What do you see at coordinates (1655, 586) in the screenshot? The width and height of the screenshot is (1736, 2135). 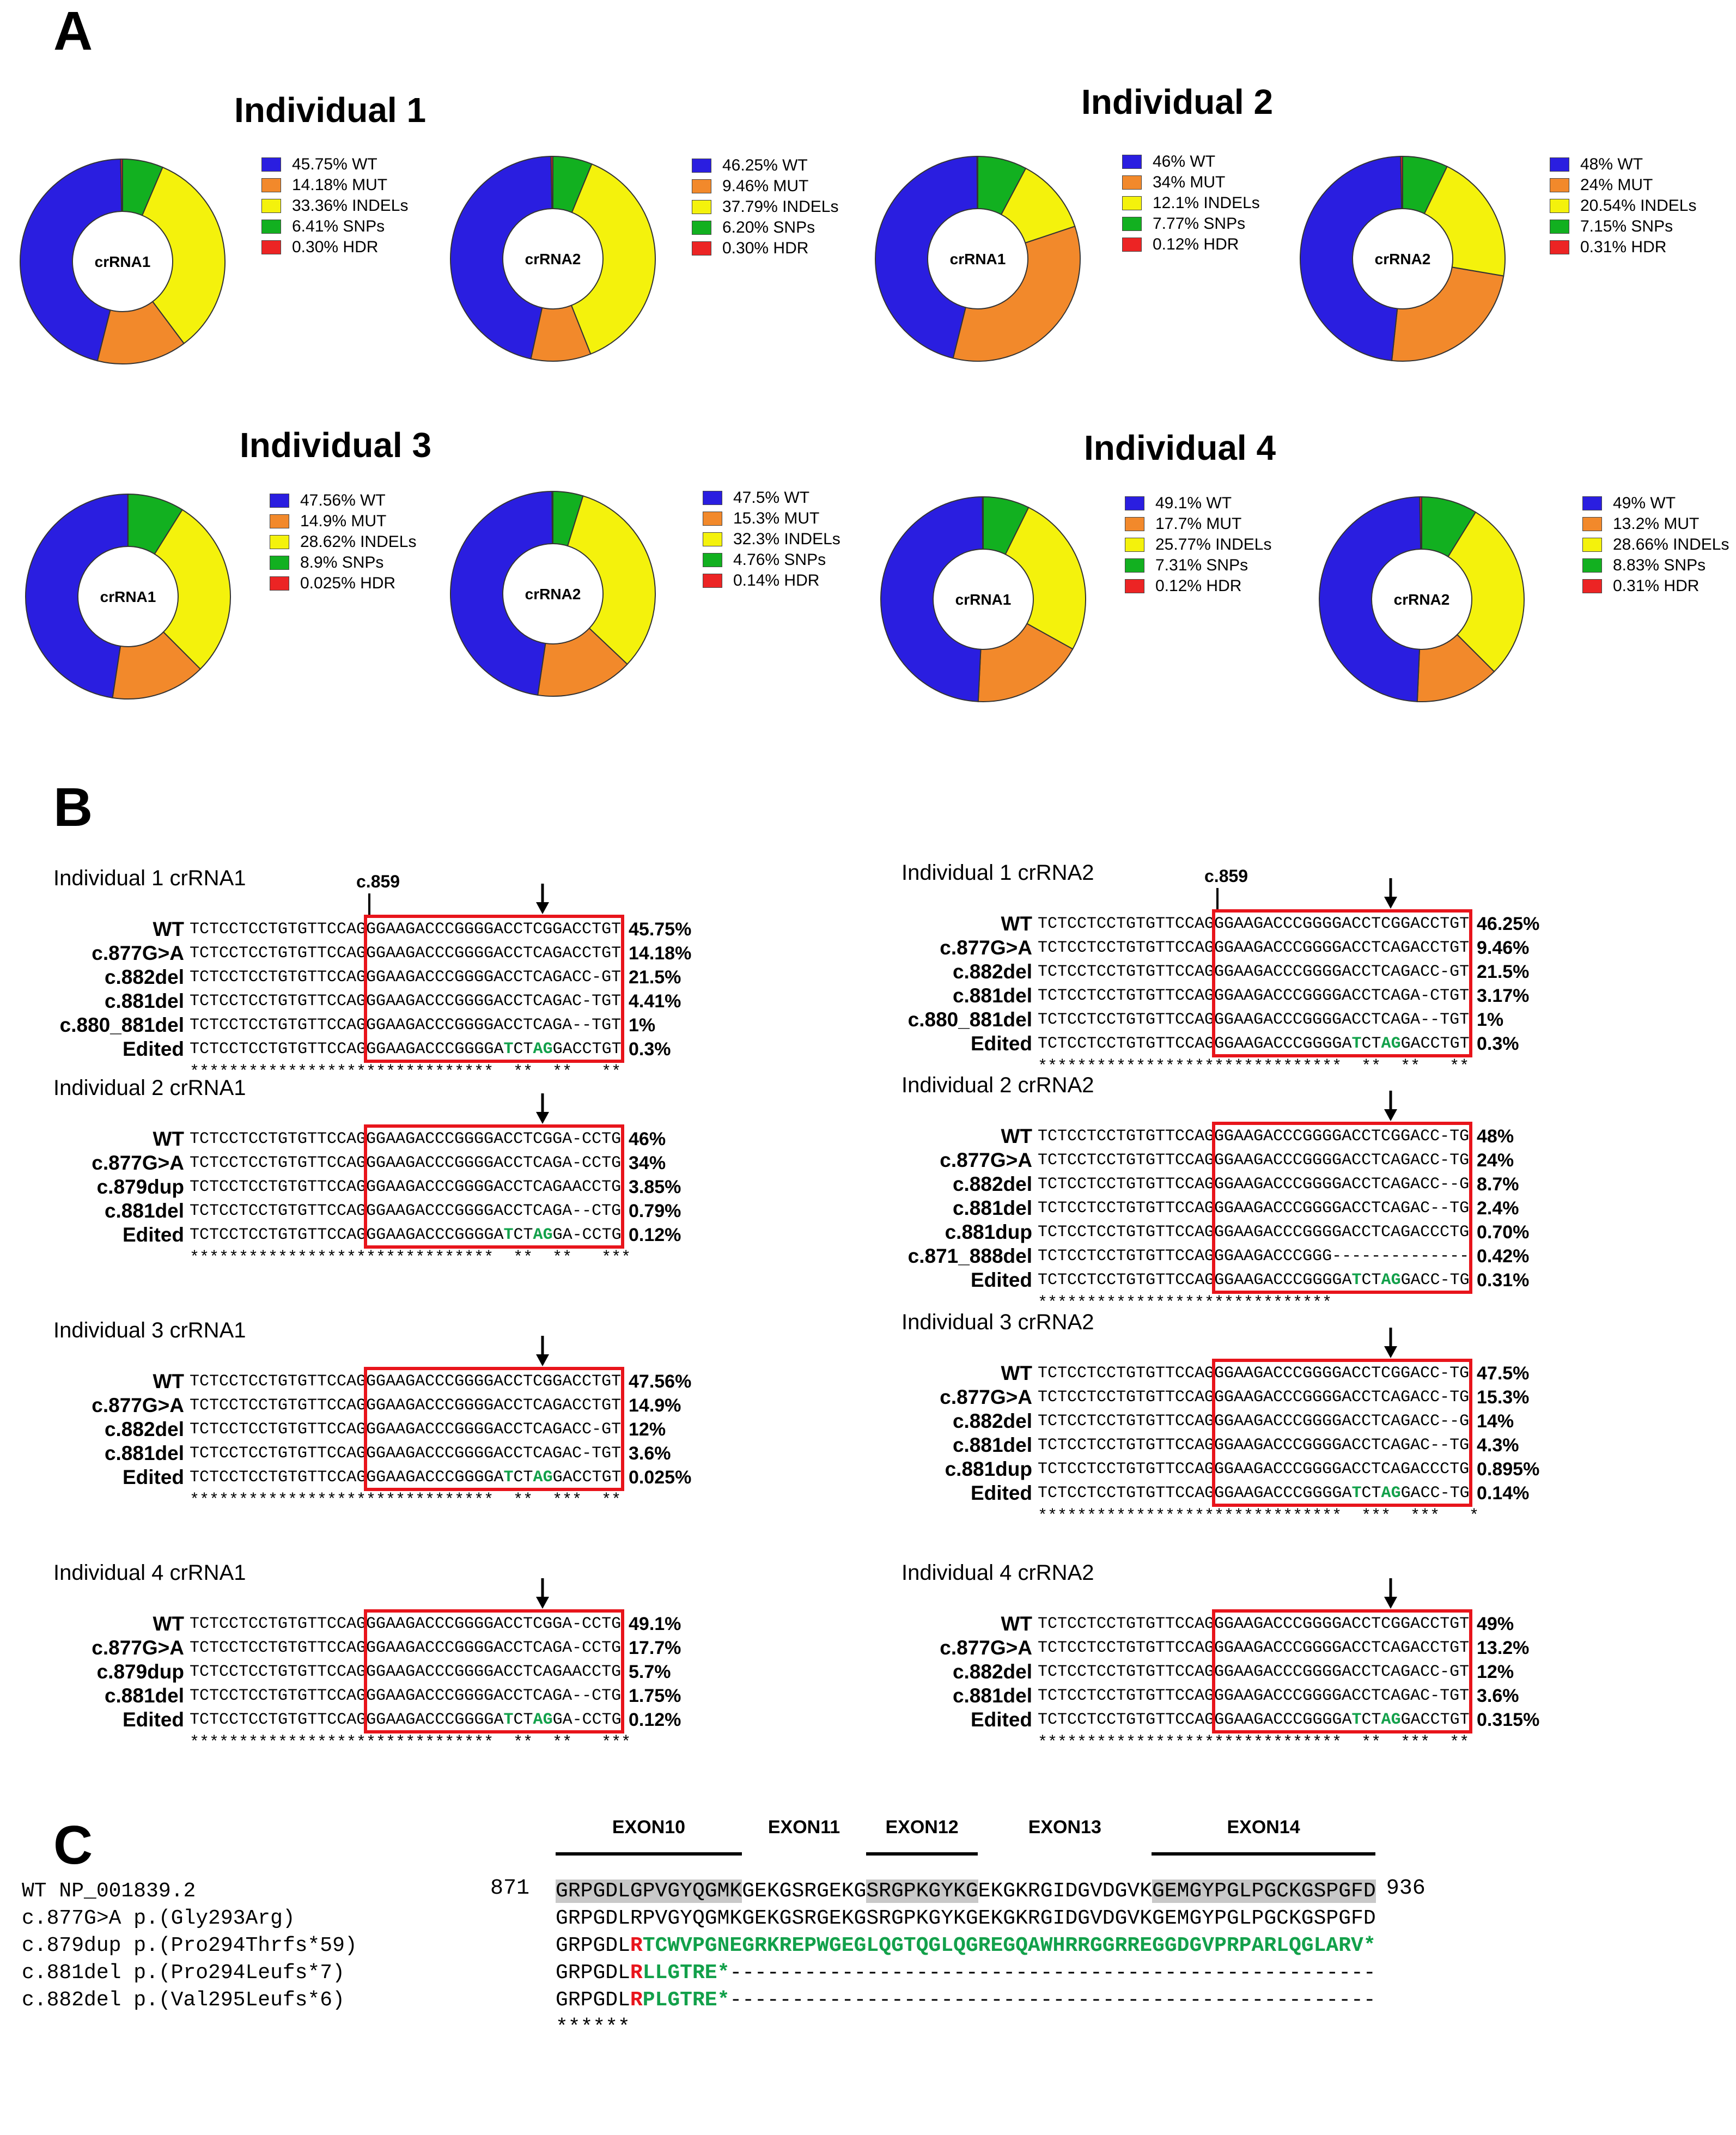 I see `legend-entry-hdr: 0.31% HDR` at bounding box center [1655, 586].